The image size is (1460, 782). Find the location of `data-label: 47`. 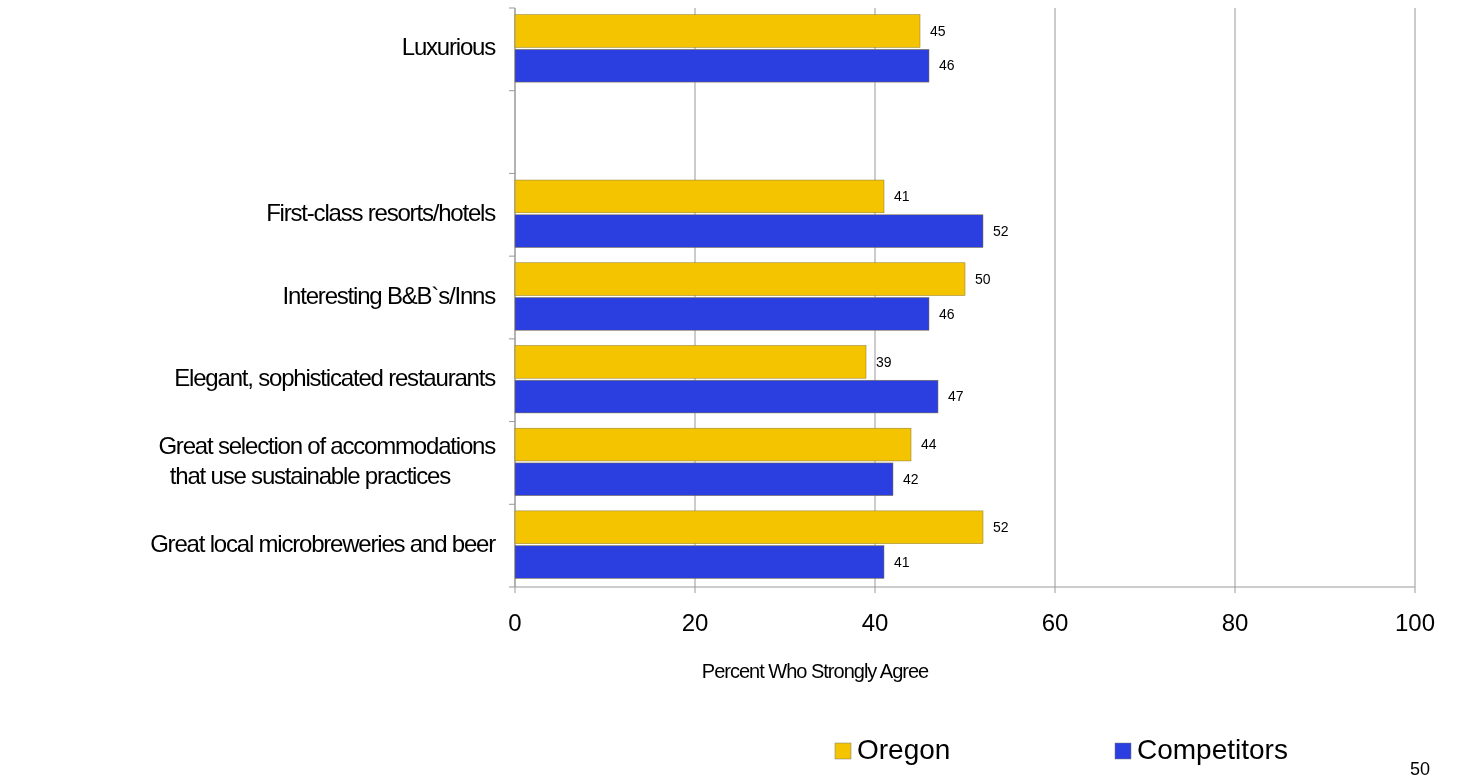

data-label: 47 is located at coordinates (956, 396).